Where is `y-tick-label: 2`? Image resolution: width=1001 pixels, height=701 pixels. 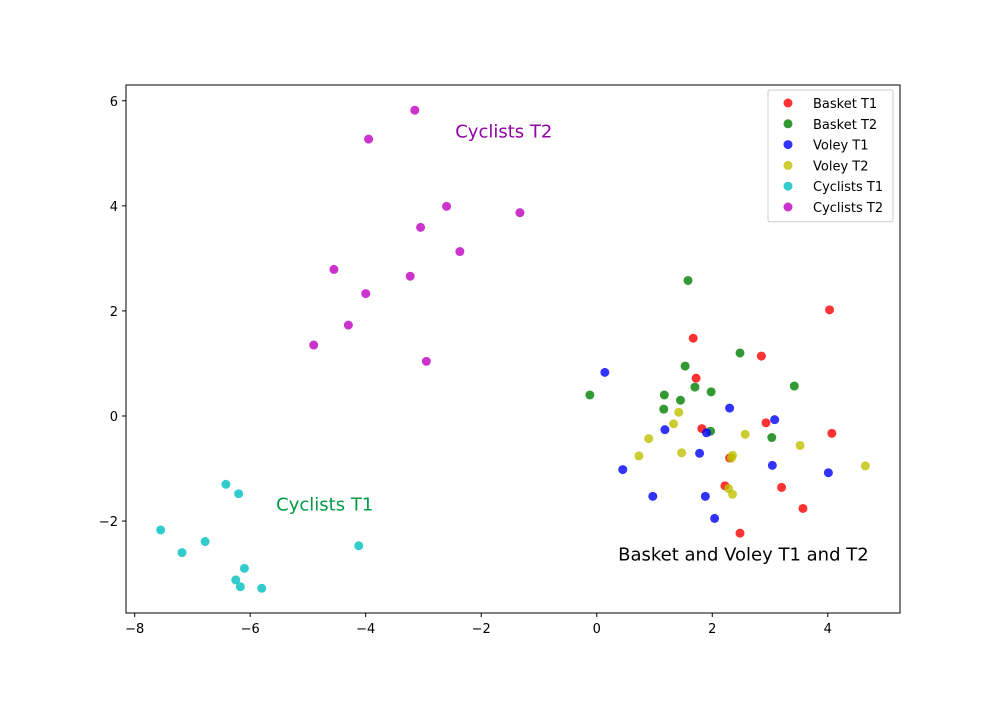
y-tick-label: 2 is located at coordinates (114, 312).